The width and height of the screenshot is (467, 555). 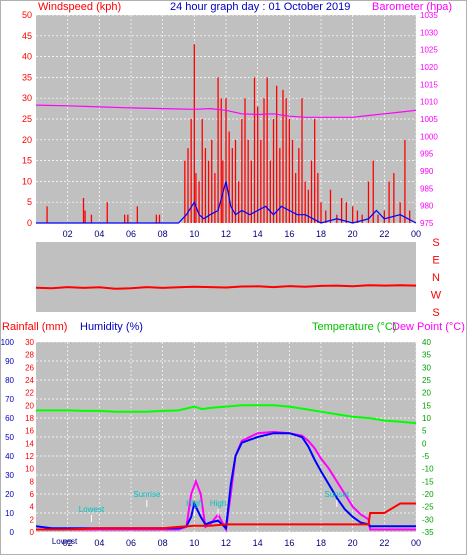 I want to click on wind-x-tick-label: 06, so click(x=131, y=234).